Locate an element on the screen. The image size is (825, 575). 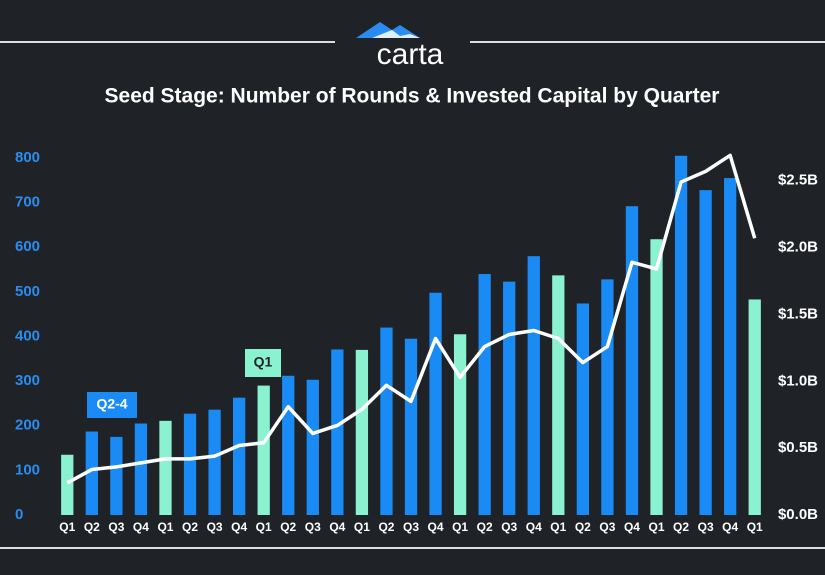
y-tick-label: 800 is located at coordinates (27, 157).